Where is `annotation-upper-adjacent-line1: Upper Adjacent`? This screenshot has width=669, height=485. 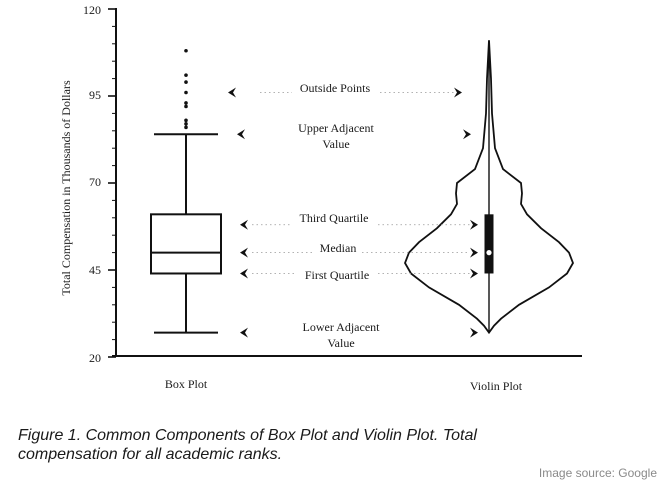 annotation-upper-adjacent-line1: Upper Adjacent is located at coordinates (336, 128).